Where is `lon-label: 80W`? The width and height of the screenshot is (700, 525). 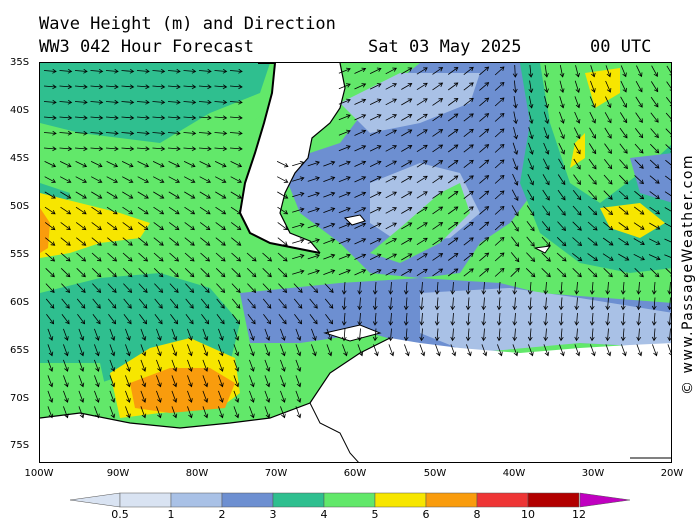
lon-label: 80W is located at coordinates (197, 473).